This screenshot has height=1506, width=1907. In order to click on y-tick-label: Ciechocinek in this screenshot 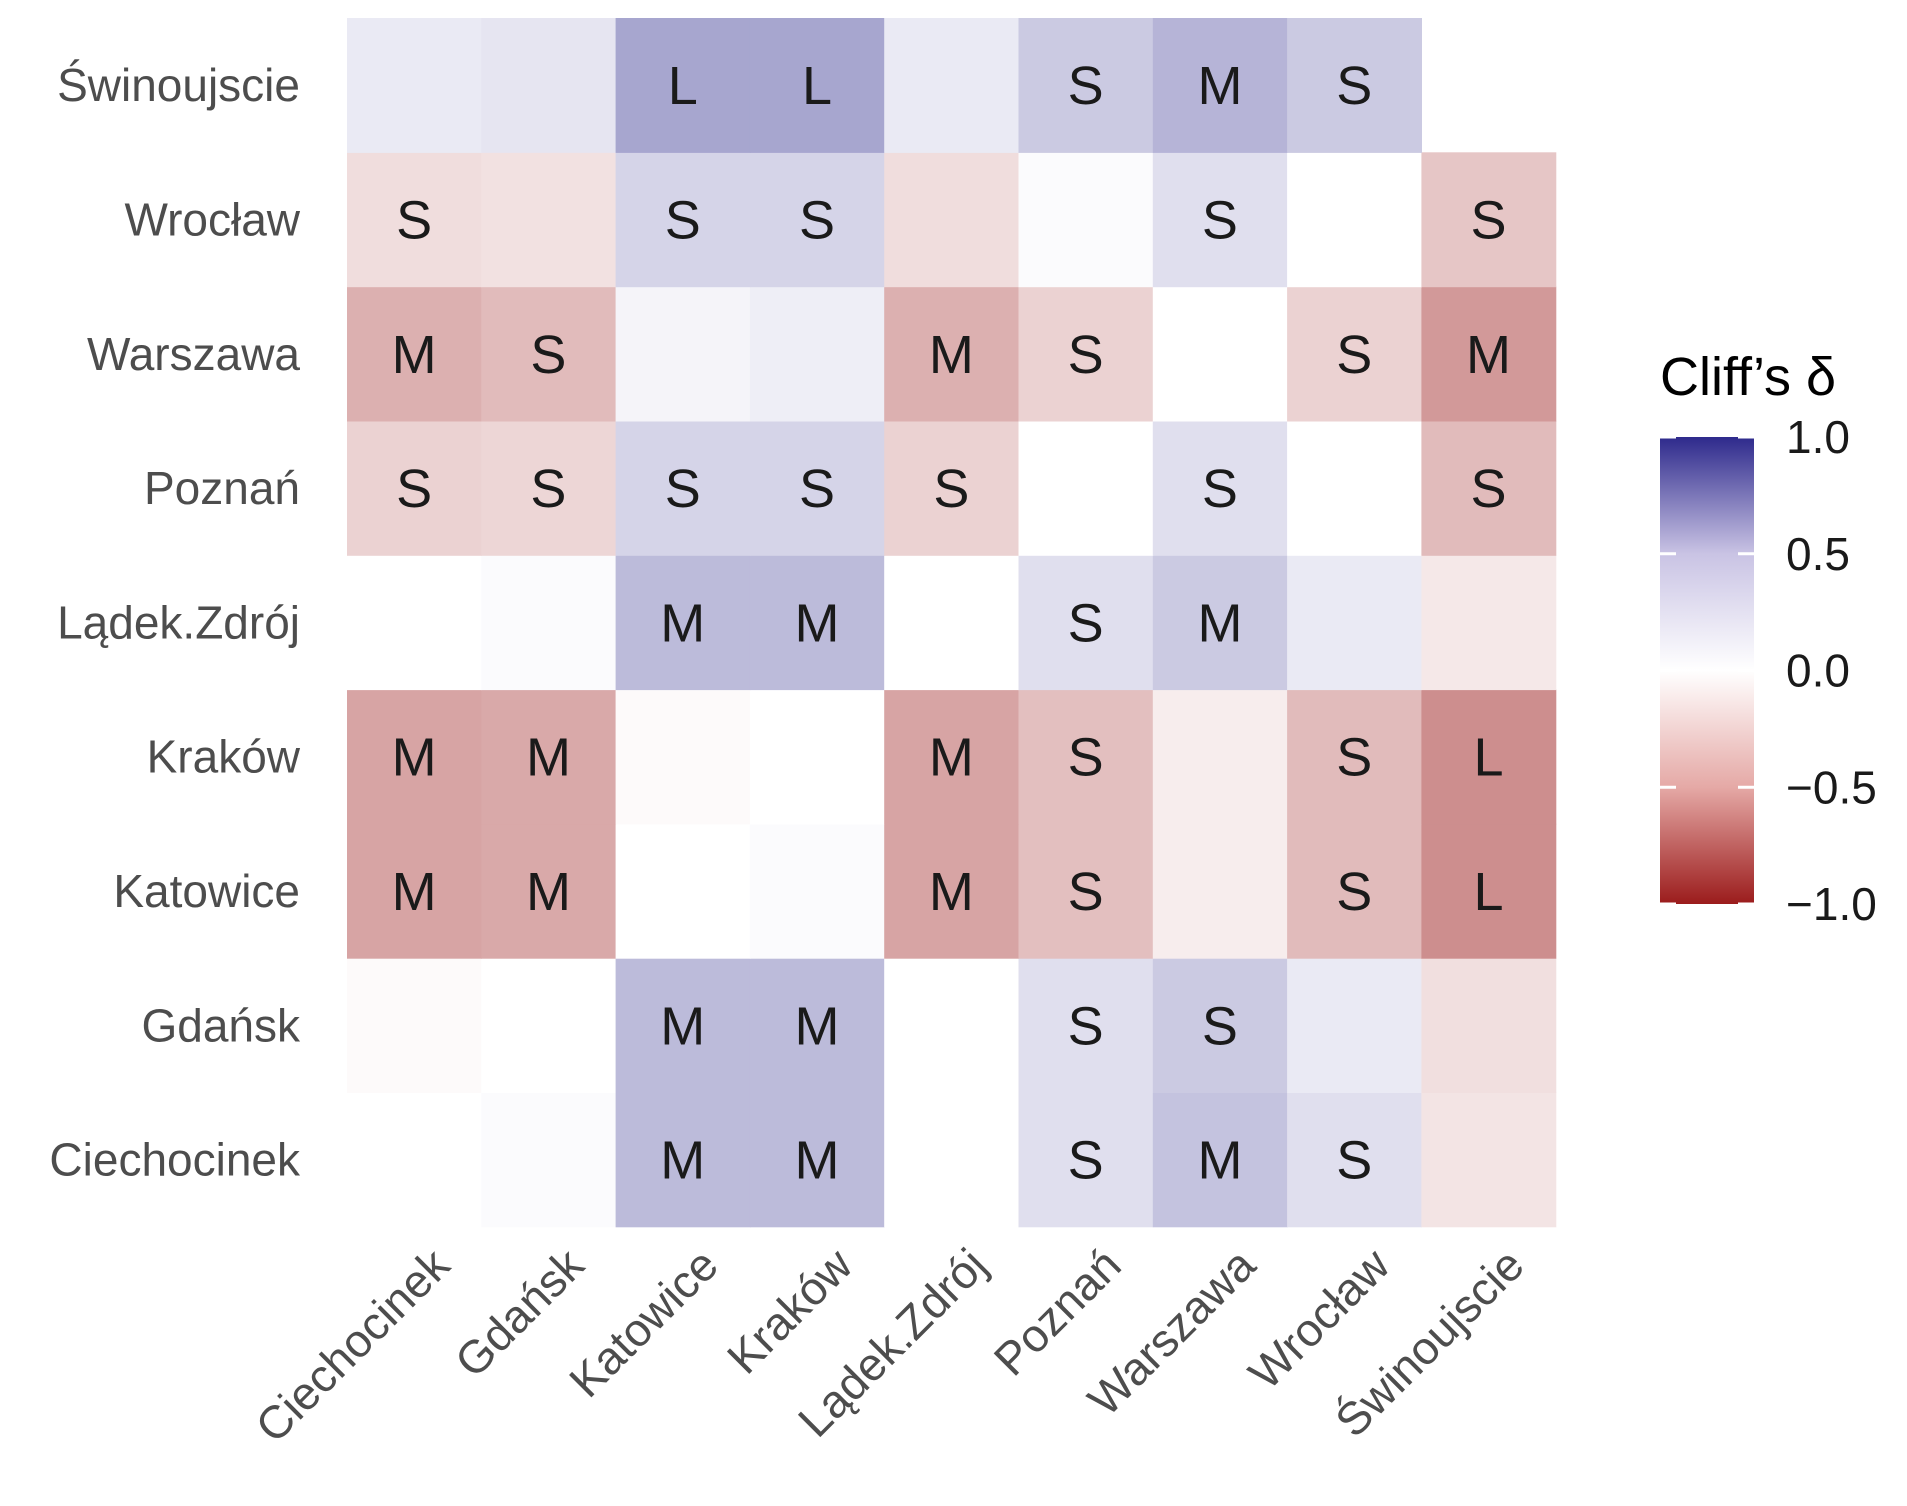, I will do `click(175, 1160)`.